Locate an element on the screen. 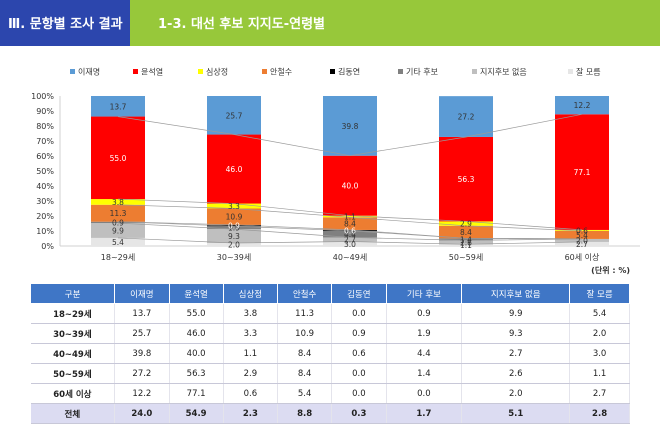 The height and width of the screenshot is (427, 660). legend-label: 기타 후보 is located at coordinates (422, 72).